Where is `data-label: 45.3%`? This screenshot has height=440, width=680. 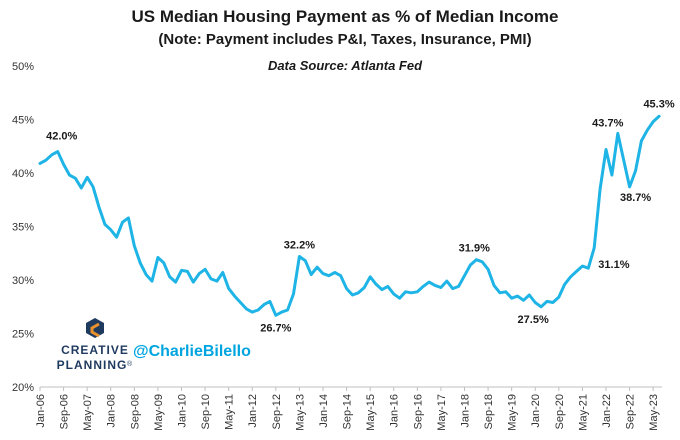
data-label: 45.3% is located at coordinates (658, 104).